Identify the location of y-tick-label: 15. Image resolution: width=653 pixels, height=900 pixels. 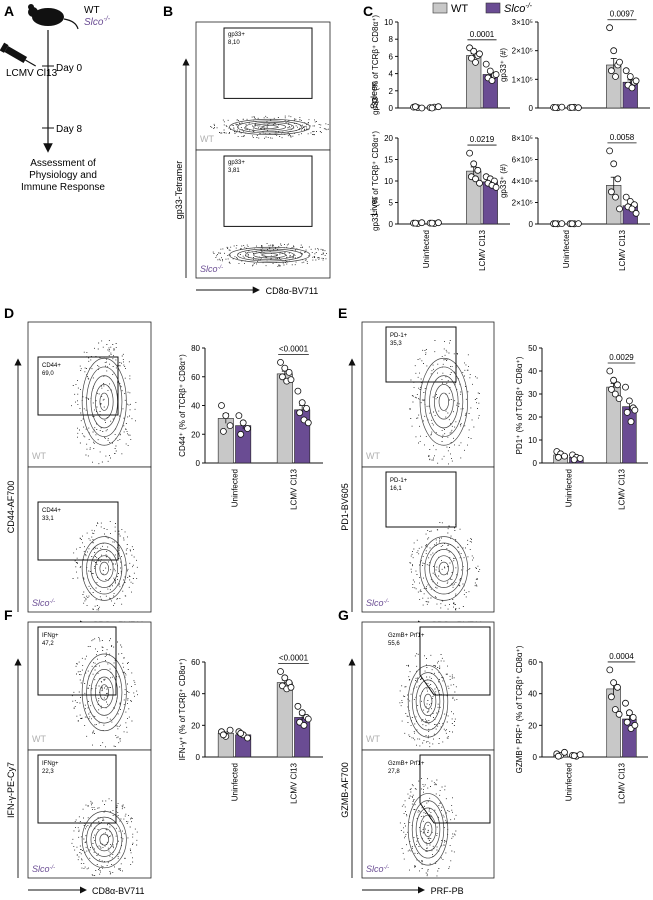
(388, 160).